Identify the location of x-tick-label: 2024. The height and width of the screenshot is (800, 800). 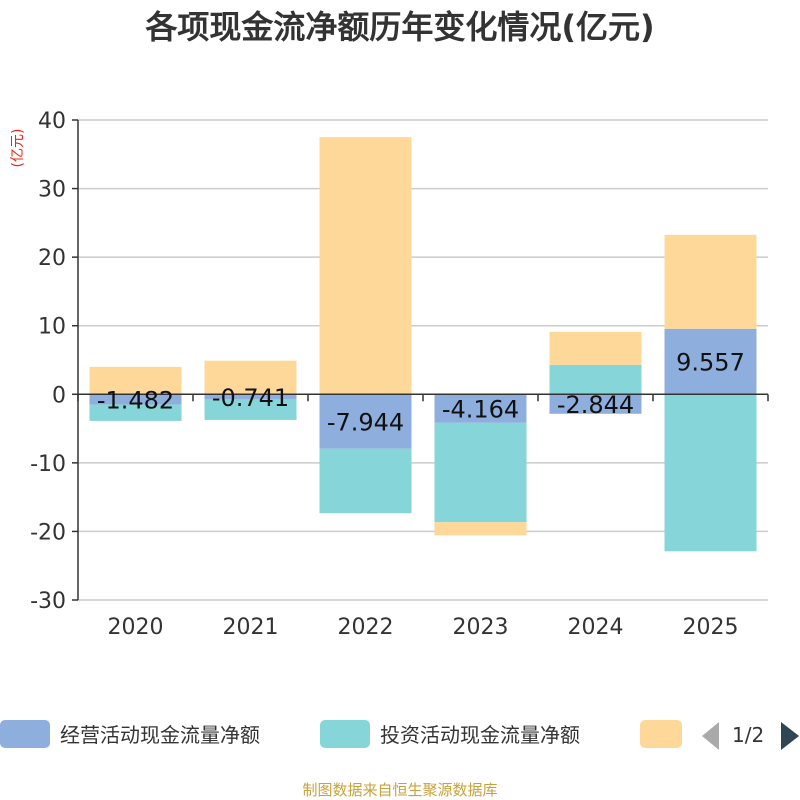
(596, 627).